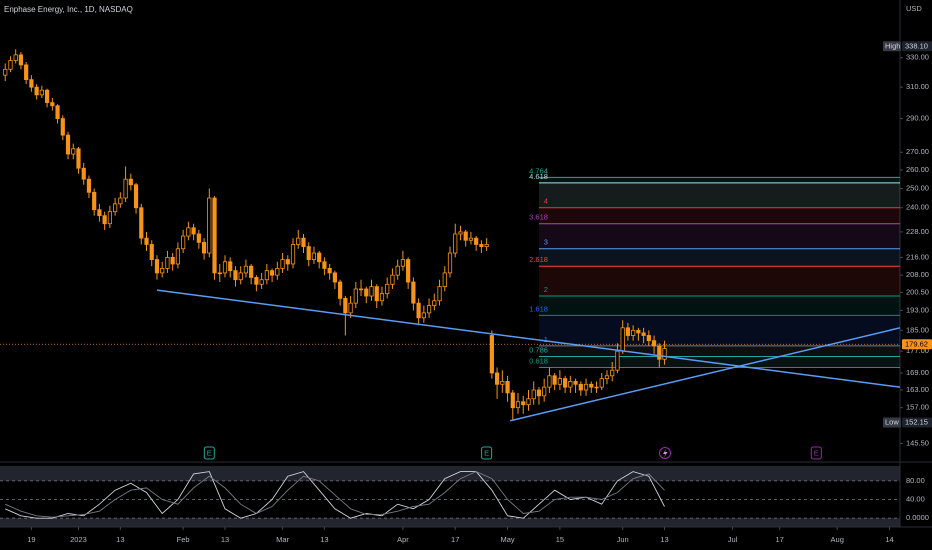  Describe the element at coordinates (917, 86) in the screenshot. I see `y-tick-label: 310.00` at that location.